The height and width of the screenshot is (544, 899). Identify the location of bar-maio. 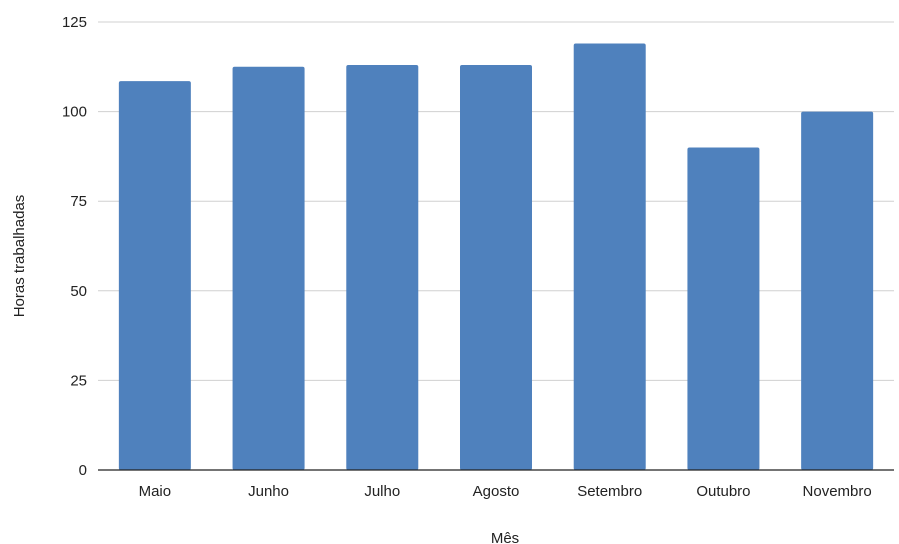
(155, 275).